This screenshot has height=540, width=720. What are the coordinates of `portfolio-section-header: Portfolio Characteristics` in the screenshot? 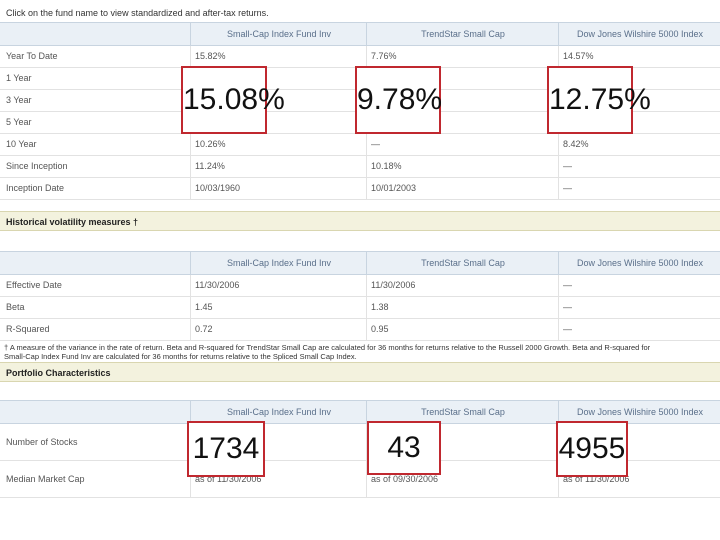 It's located at (360, 372).